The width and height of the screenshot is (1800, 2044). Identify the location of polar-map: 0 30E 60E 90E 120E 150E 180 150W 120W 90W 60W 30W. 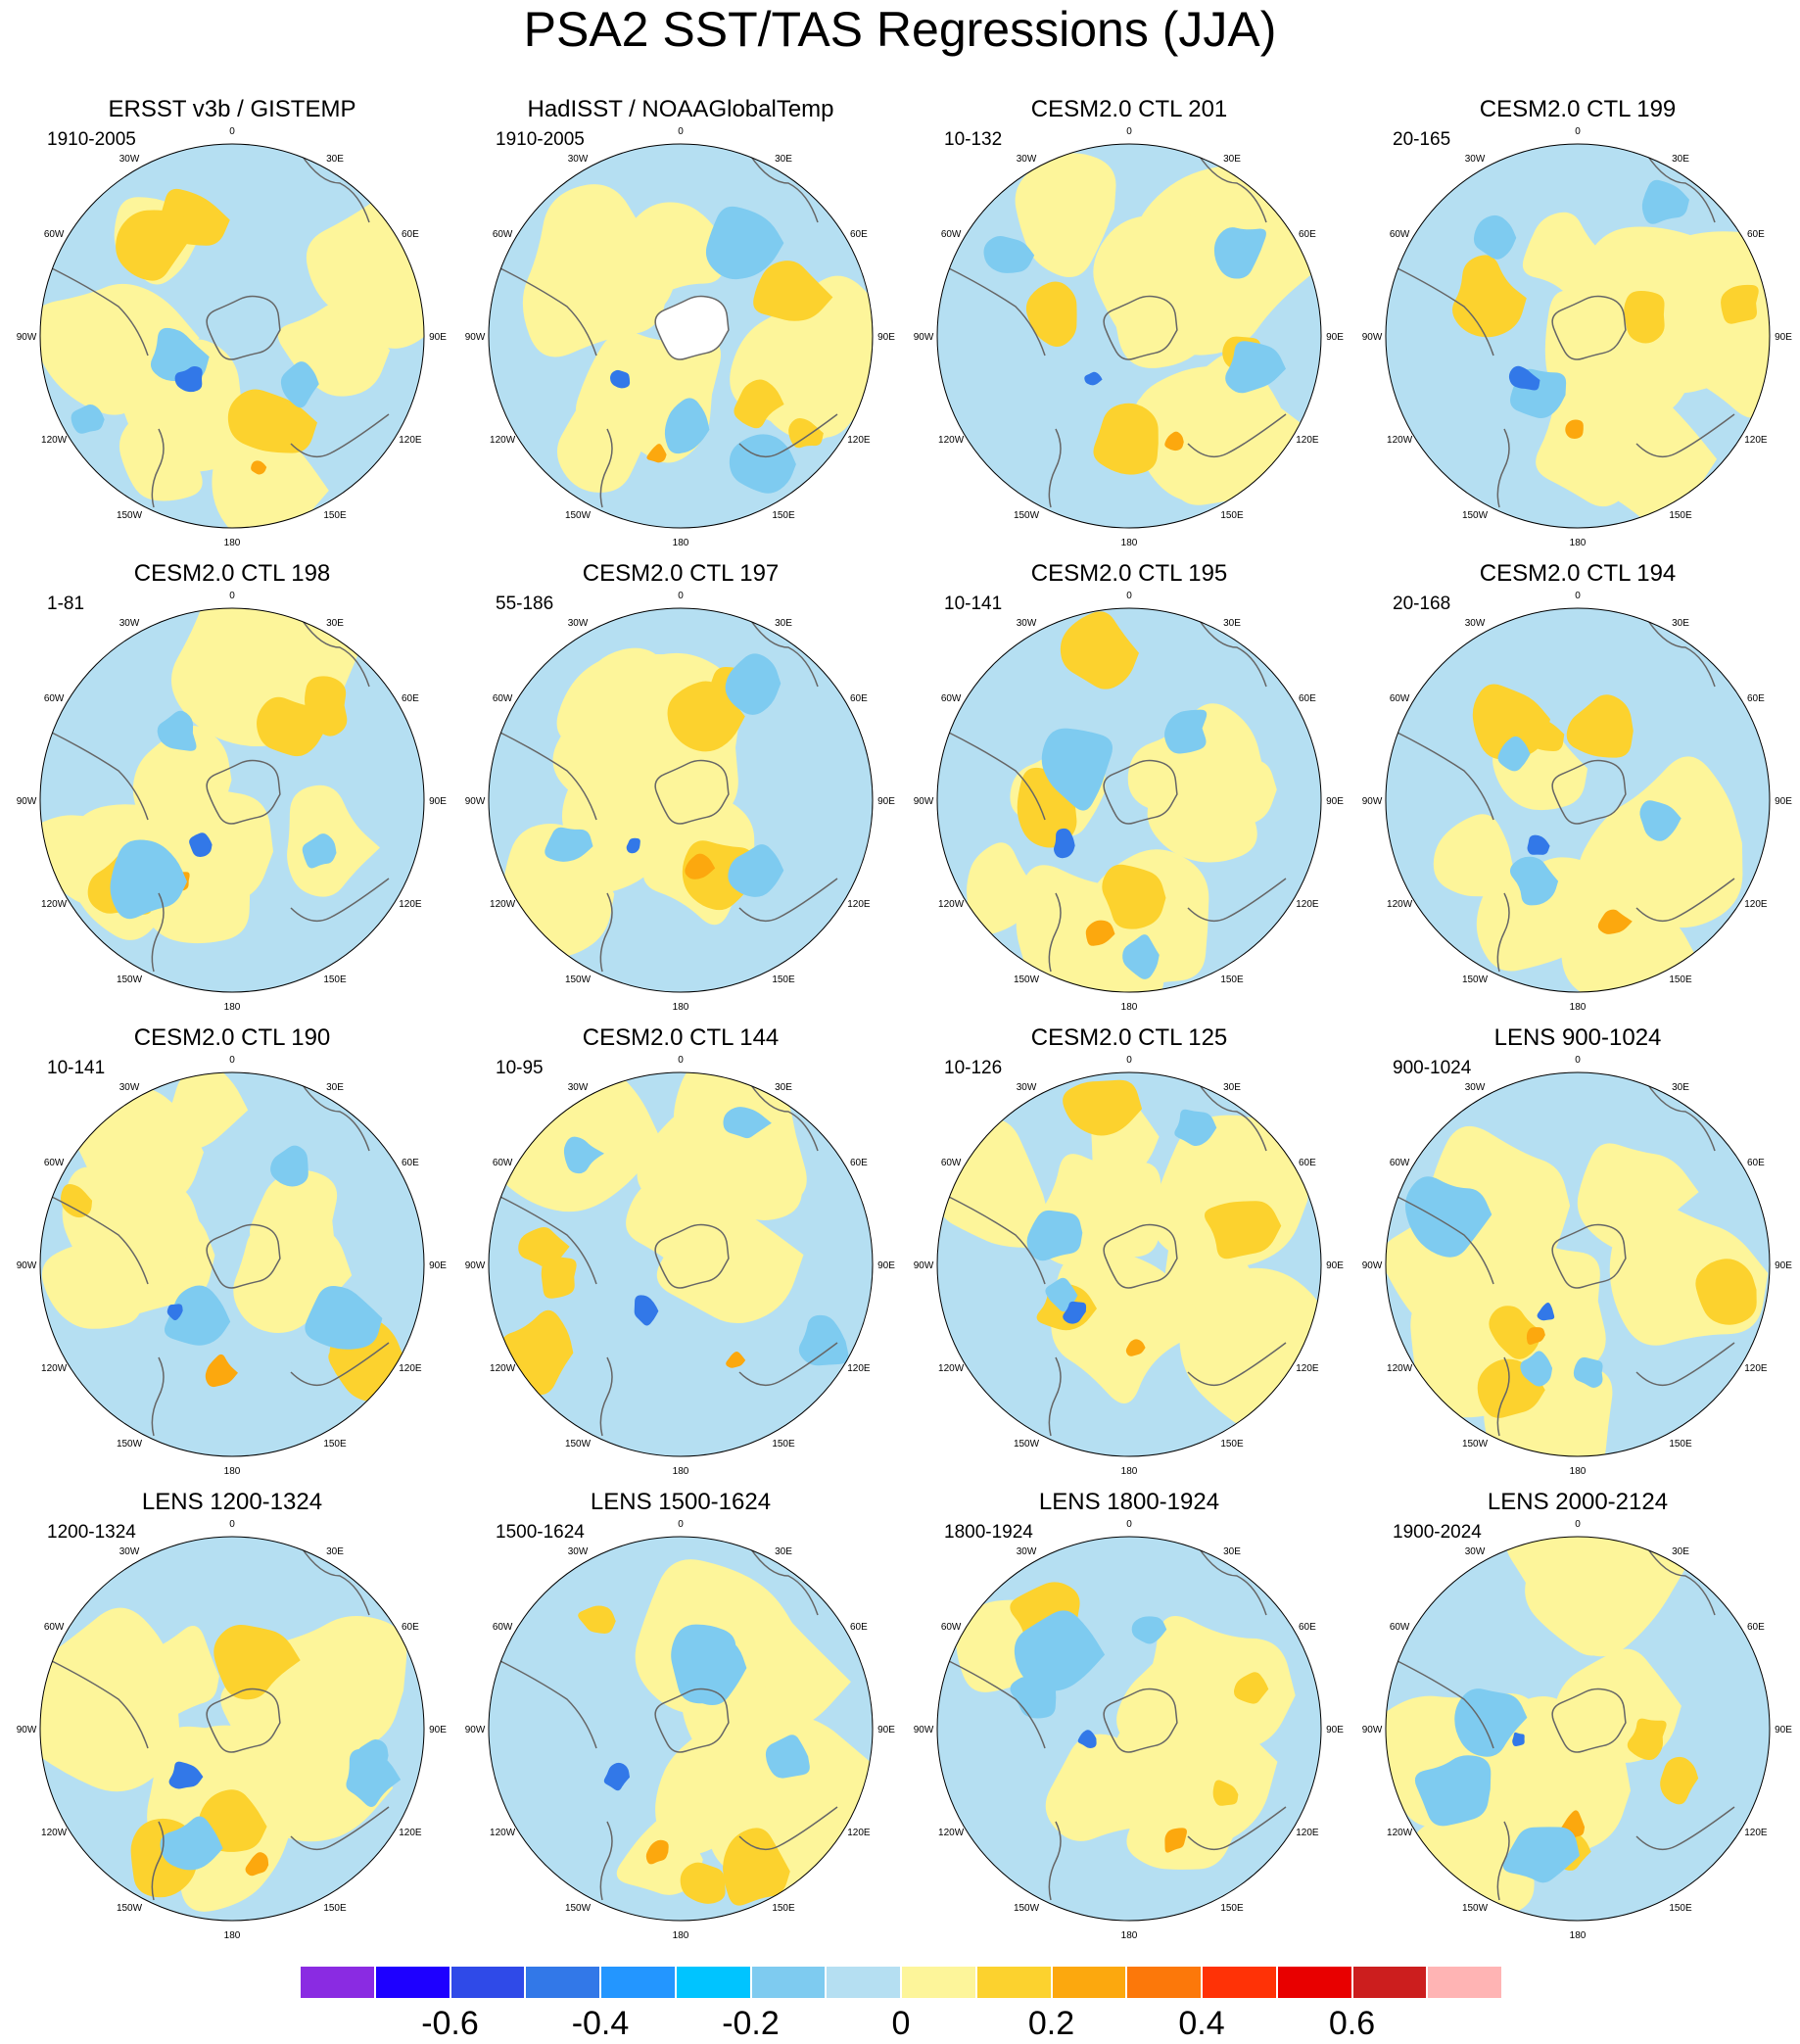
(1129, 1266).